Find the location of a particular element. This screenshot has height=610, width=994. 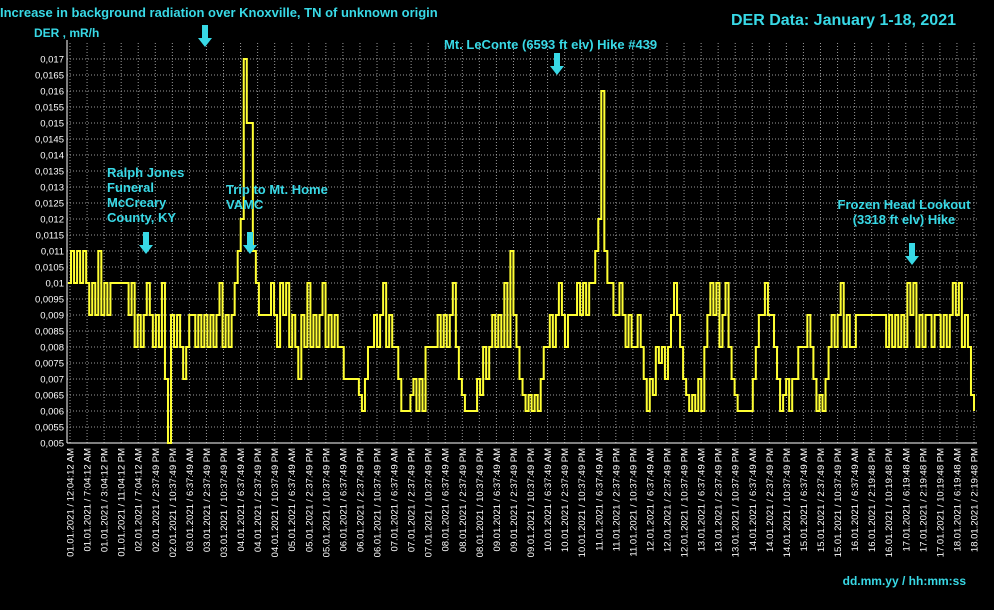

y-tick-label: 0,009 is located at coordinates (52, 316).